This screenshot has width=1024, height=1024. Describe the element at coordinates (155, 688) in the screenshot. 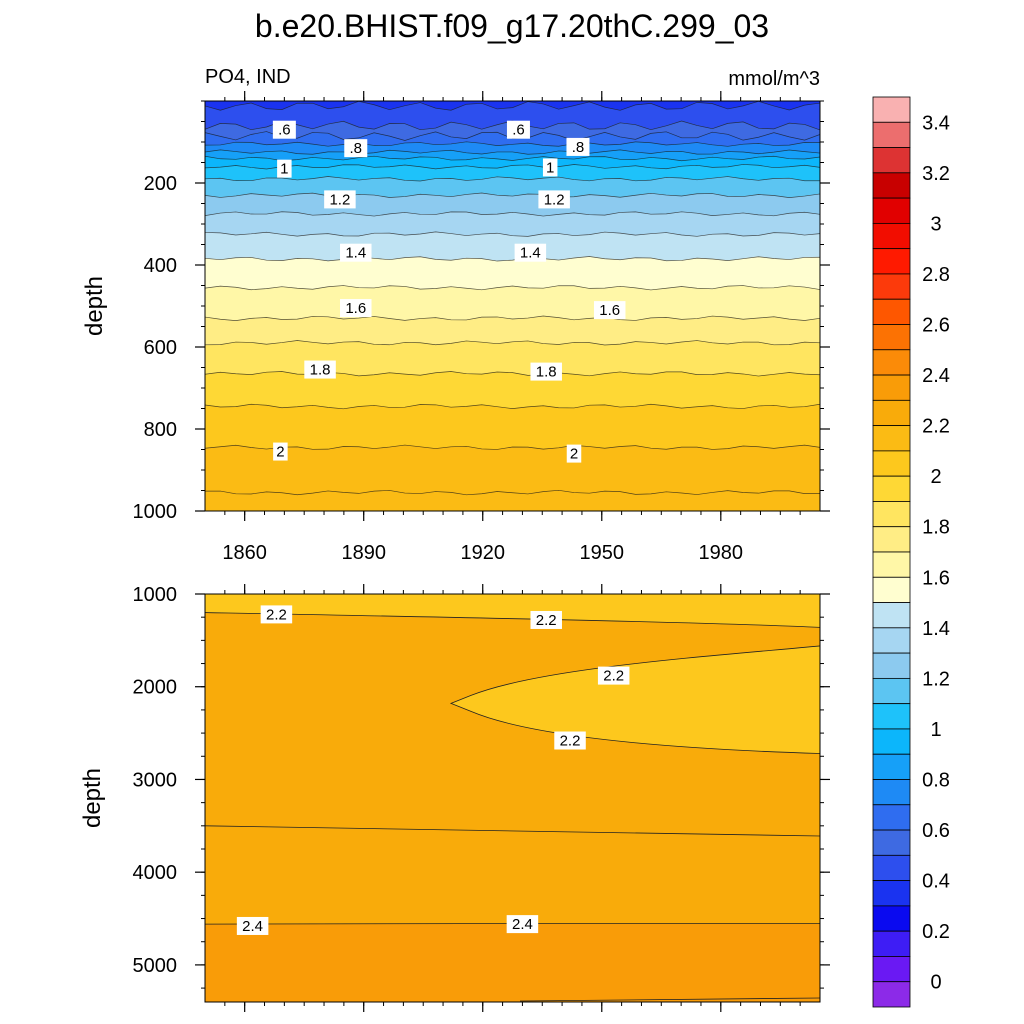

I see `y-tick-label: 2000` at that location.